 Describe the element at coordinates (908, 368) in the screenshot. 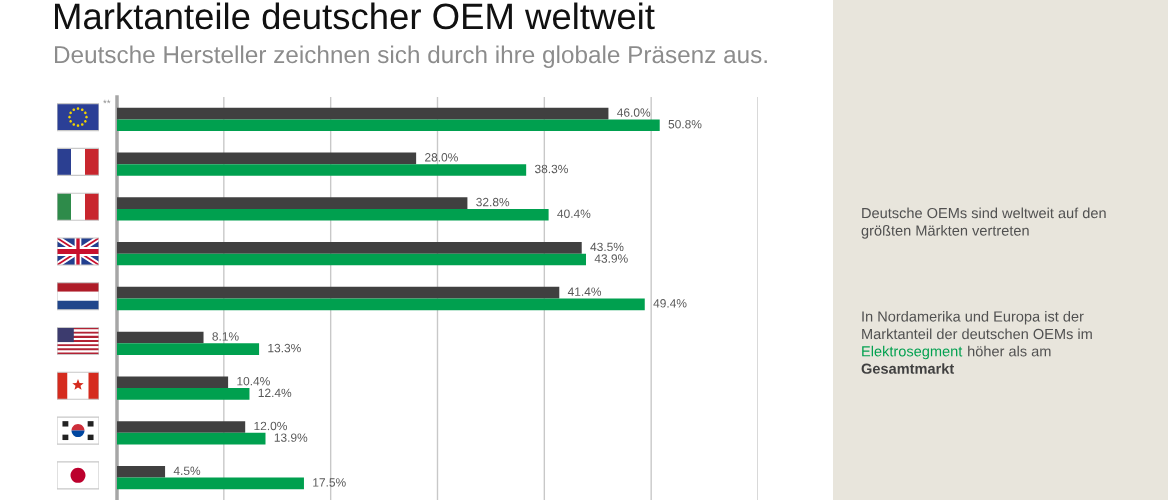

I see `text: Gesamtmarkt` at that location.